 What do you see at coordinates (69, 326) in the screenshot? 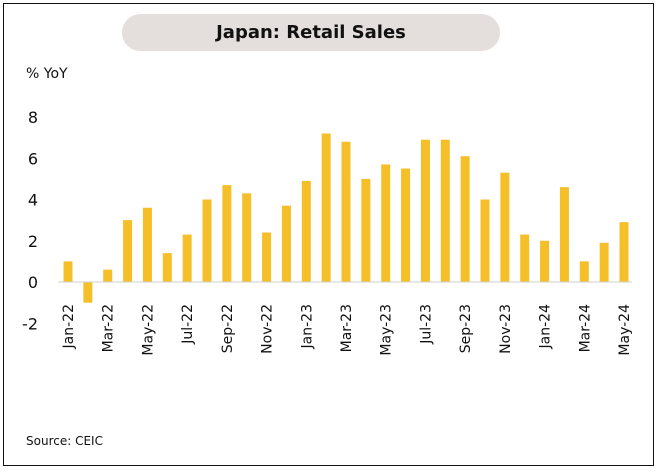
I see `x-tick-label: Jan-22` at bounding box center [69, 326].